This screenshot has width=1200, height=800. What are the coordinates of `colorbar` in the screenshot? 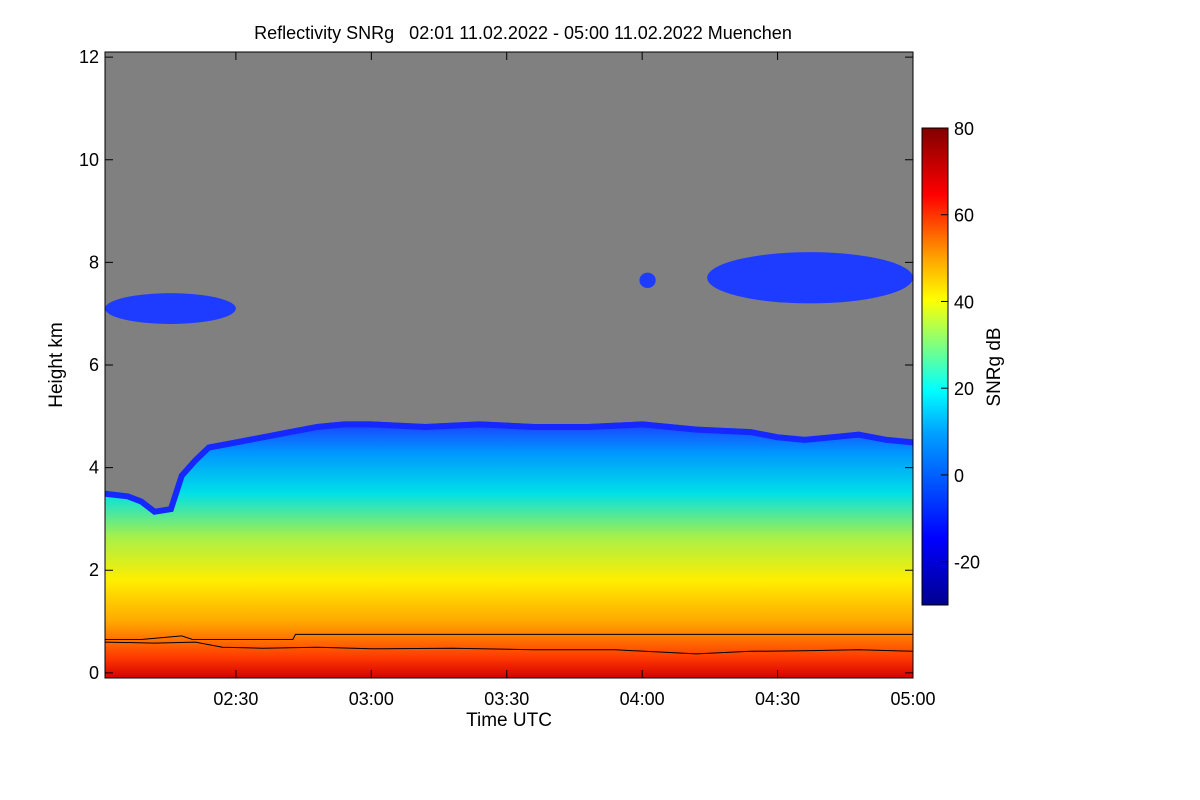 It's located at (935, 366).